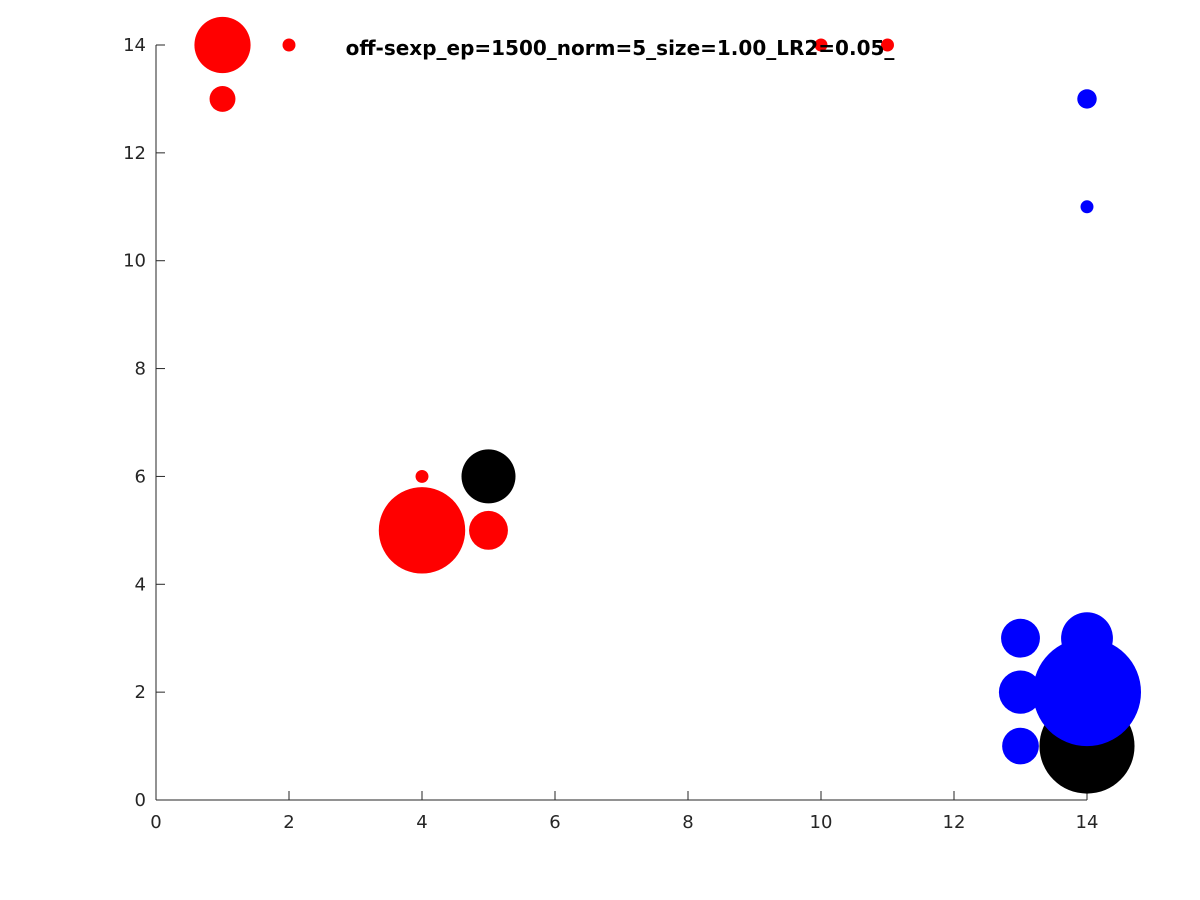 The image size is (1200, 900). I want to click on y-tick-label: 14, so click(134, 45).